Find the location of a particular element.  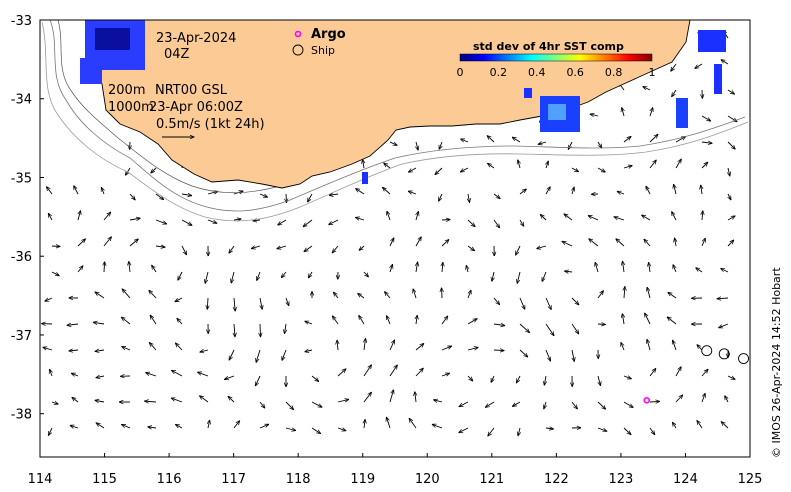

colorbar is located at coordinates (556, 57).